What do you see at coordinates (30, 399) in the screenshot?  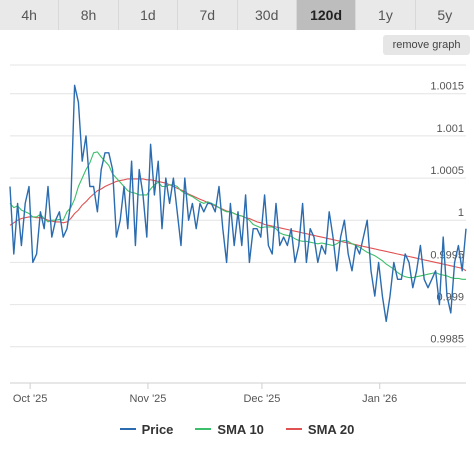 I see `x-tick-label: Oct '25` at bounding box center [30, 399].